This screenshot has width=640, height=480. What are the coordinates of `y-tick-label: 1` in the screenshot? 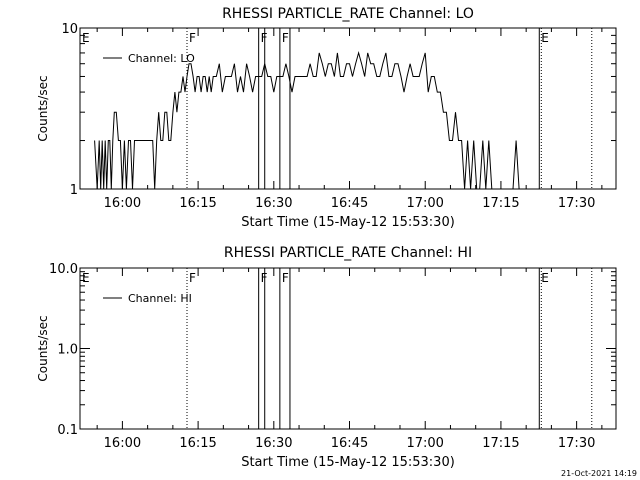 It's located at (74, 190).